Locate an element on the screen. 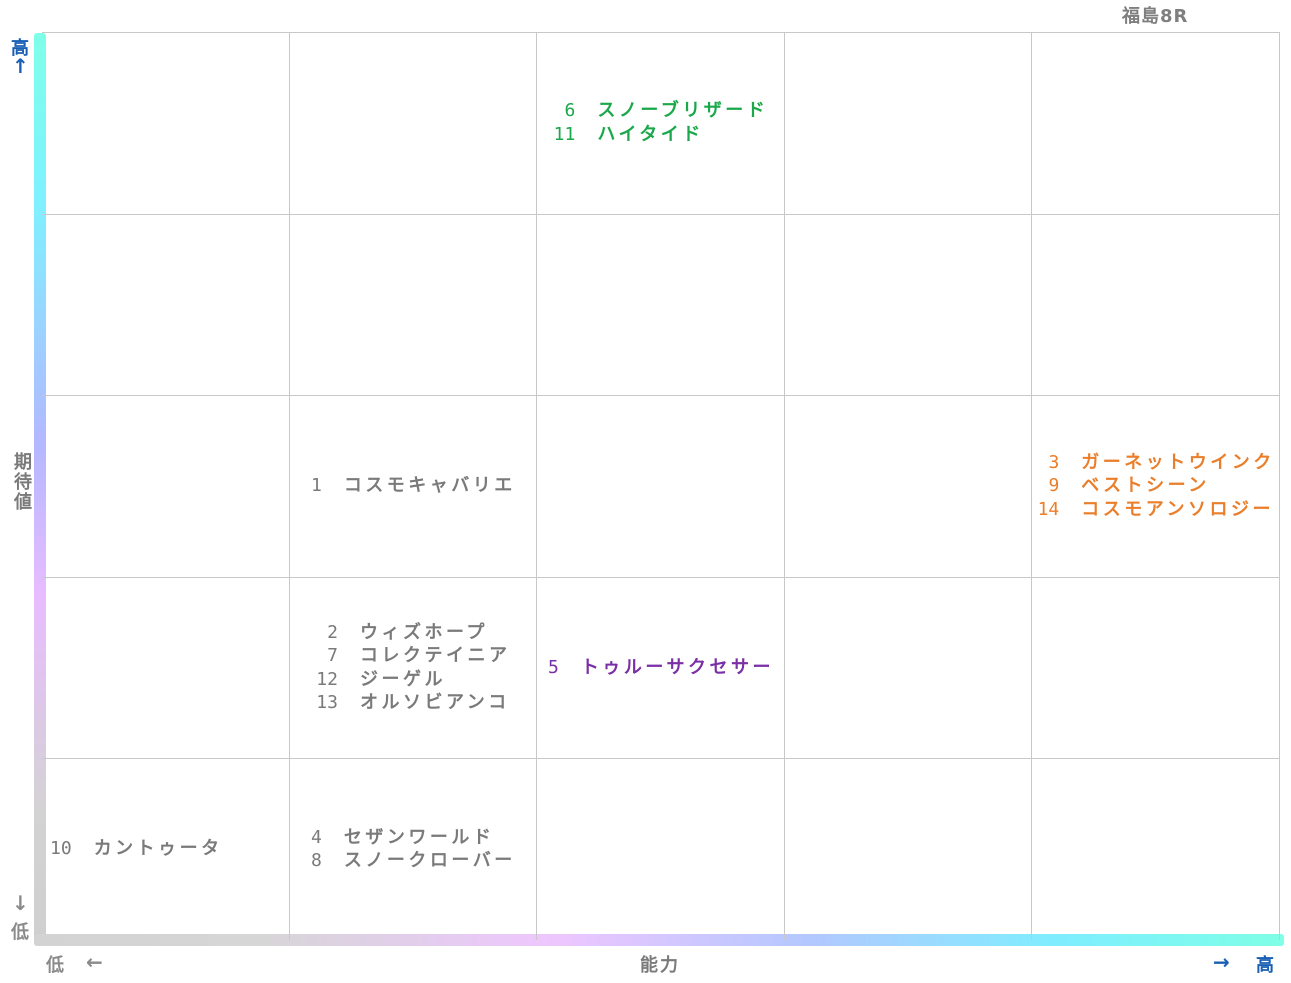 The width and height of the screenshot is (1291, 983). horse-entry: 4 セザンワールド is located at coordinates (413, 838).